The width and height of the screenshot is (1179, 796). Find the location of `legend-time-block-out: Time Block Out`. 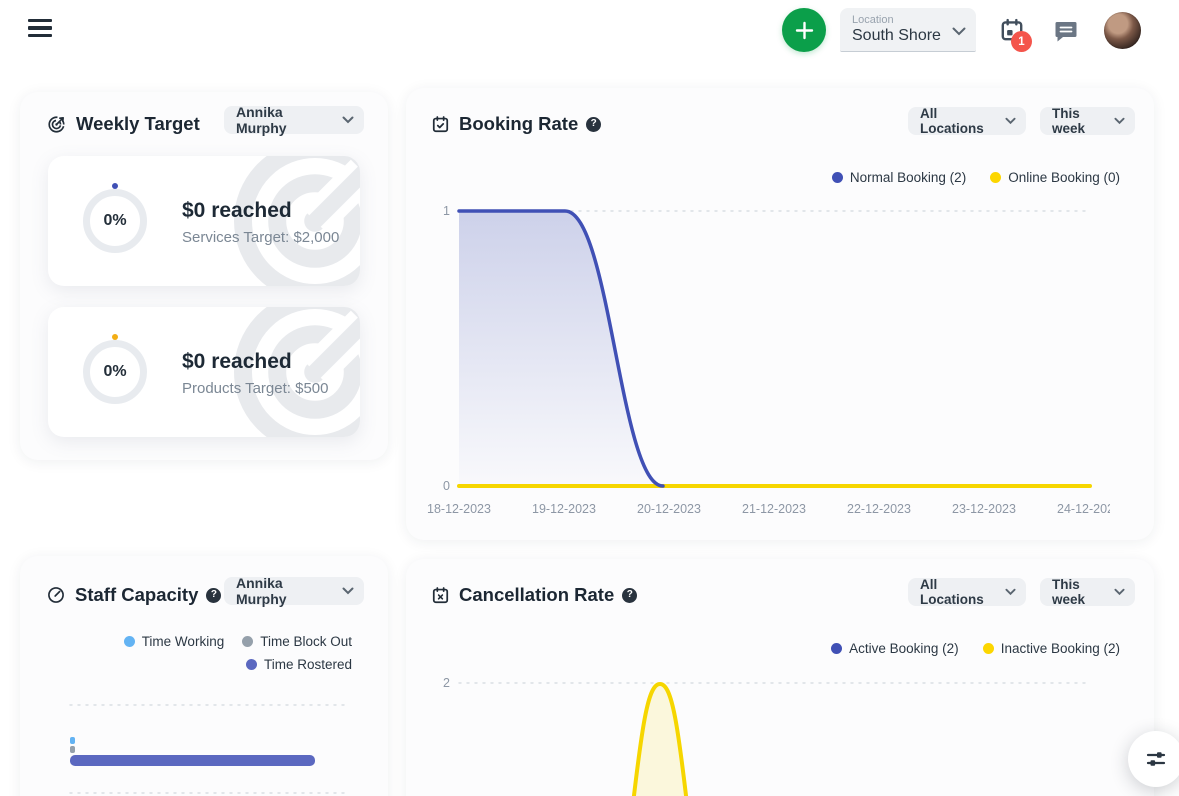

legend-time-block-out: Time Block Out is located at coordinates (297, 641).